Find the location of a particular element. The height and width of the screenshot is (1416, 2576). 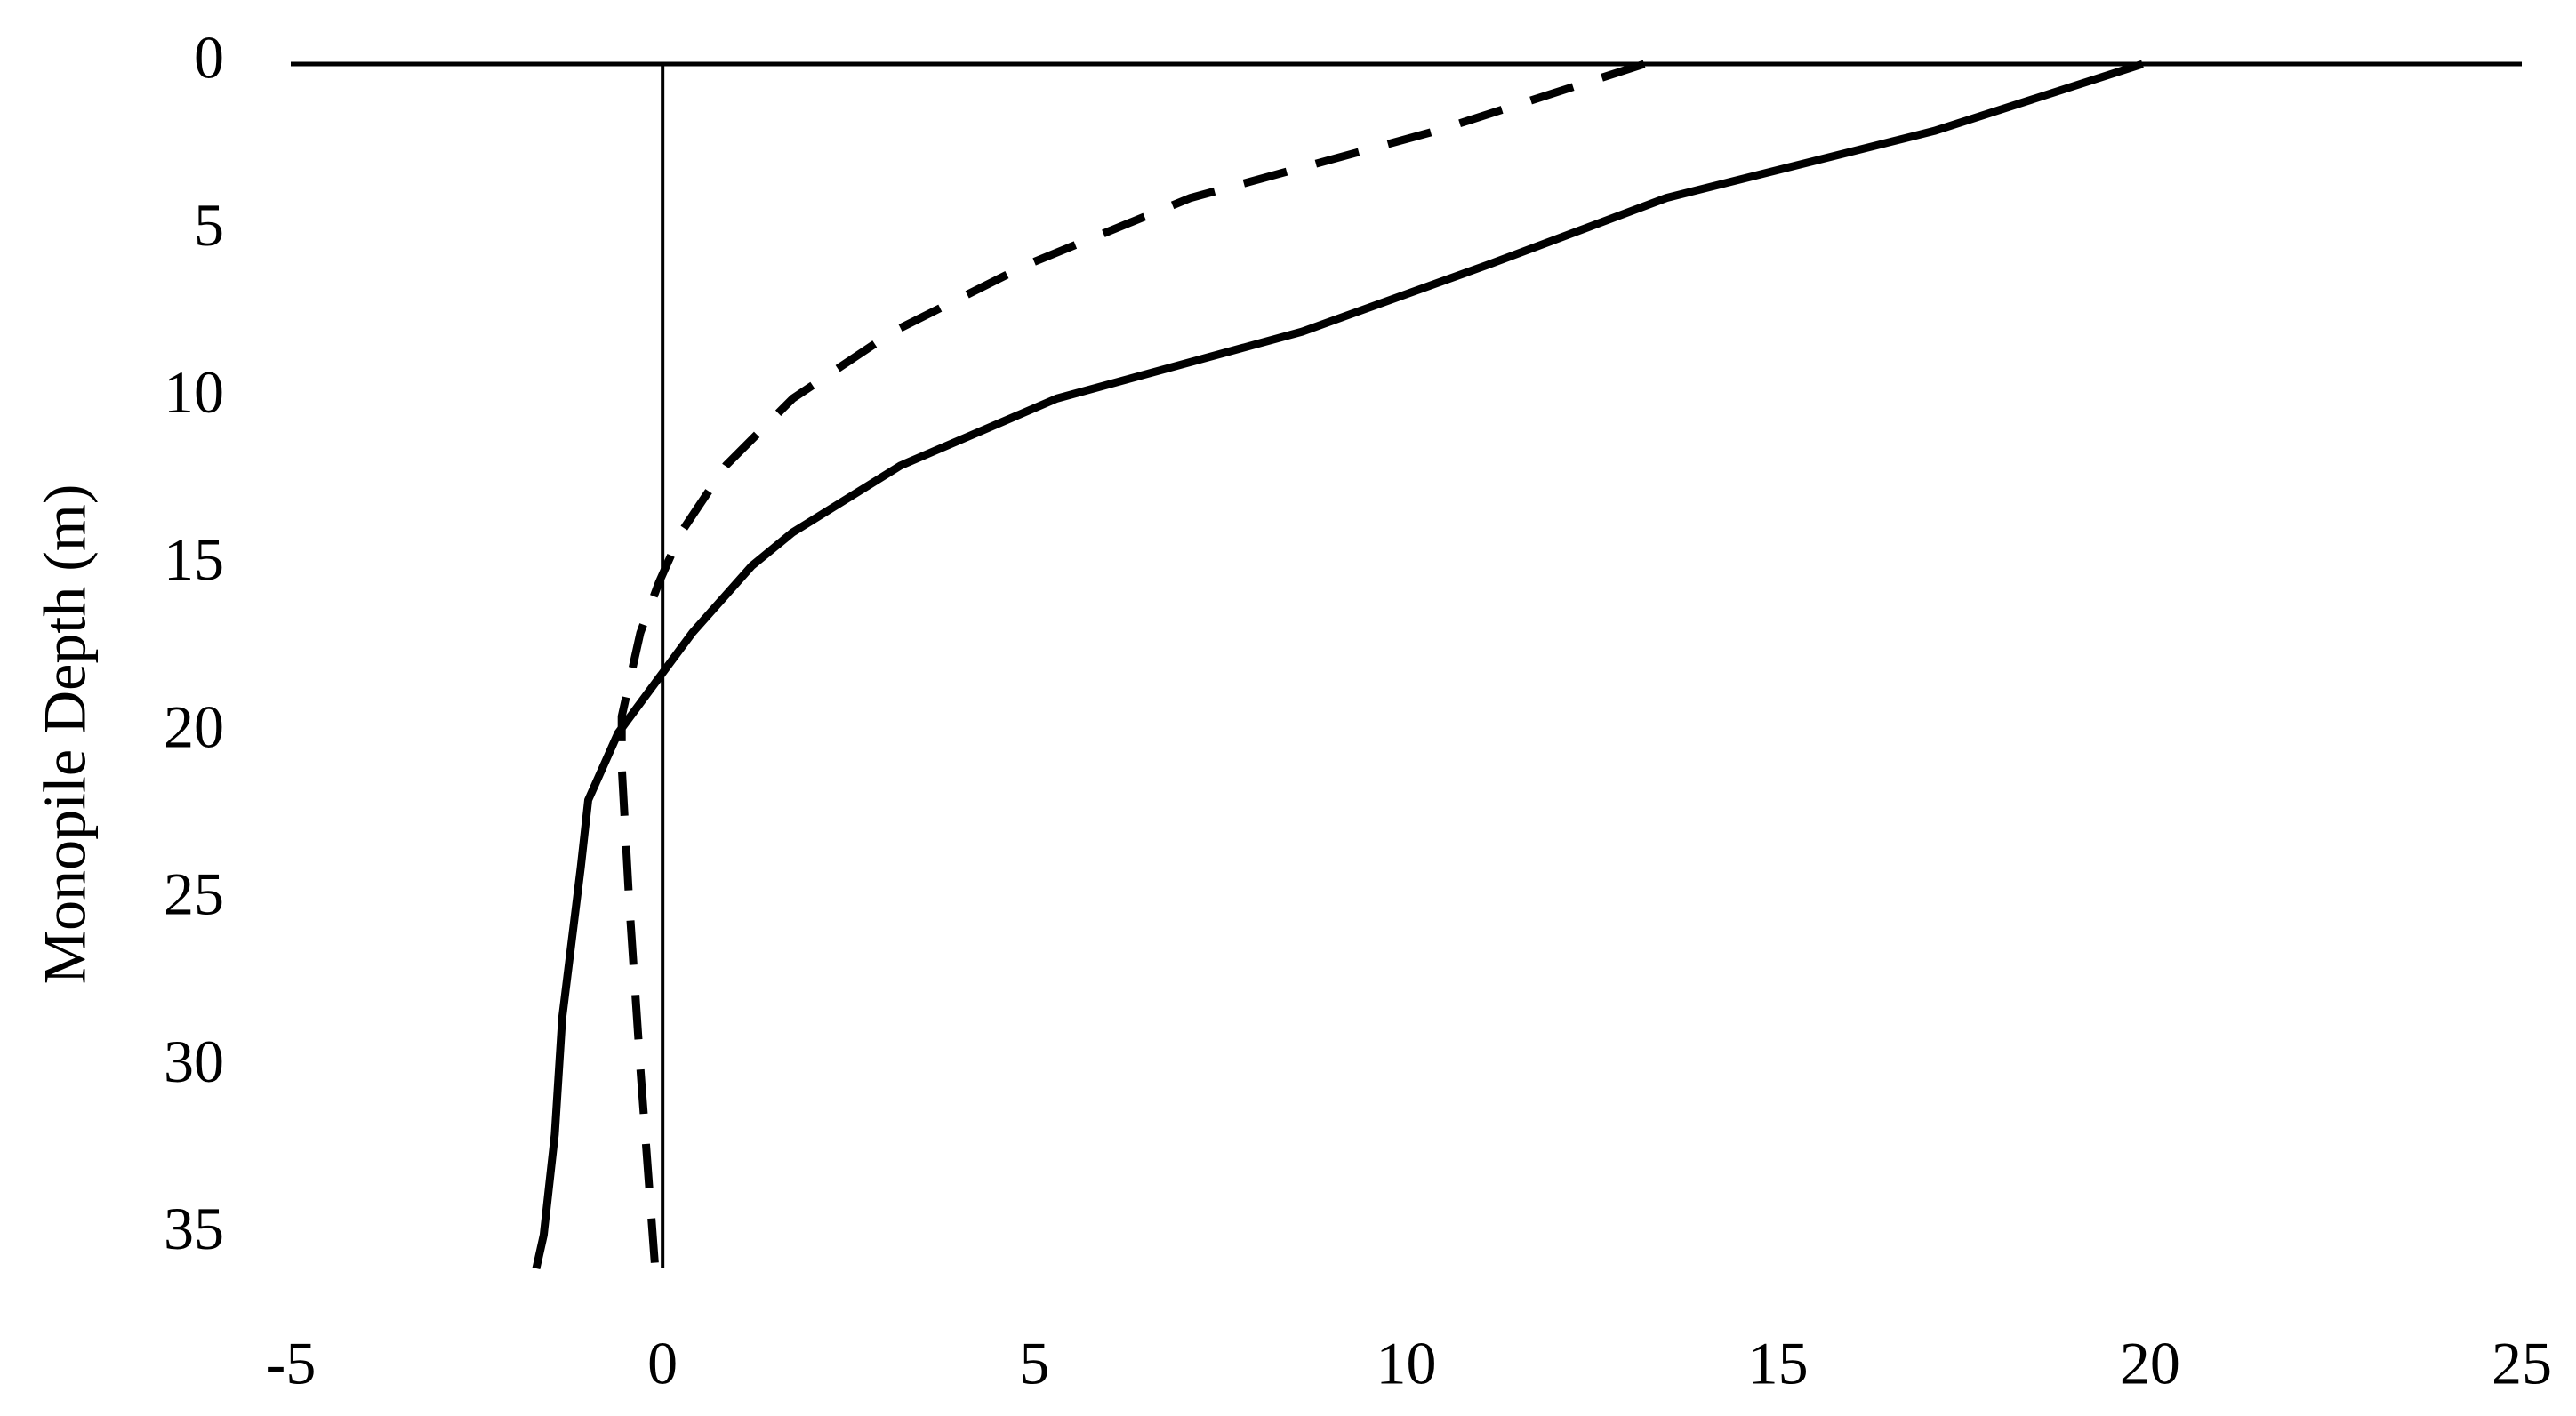

x-tick-label: 0 is located at coordinates (662, 1363).